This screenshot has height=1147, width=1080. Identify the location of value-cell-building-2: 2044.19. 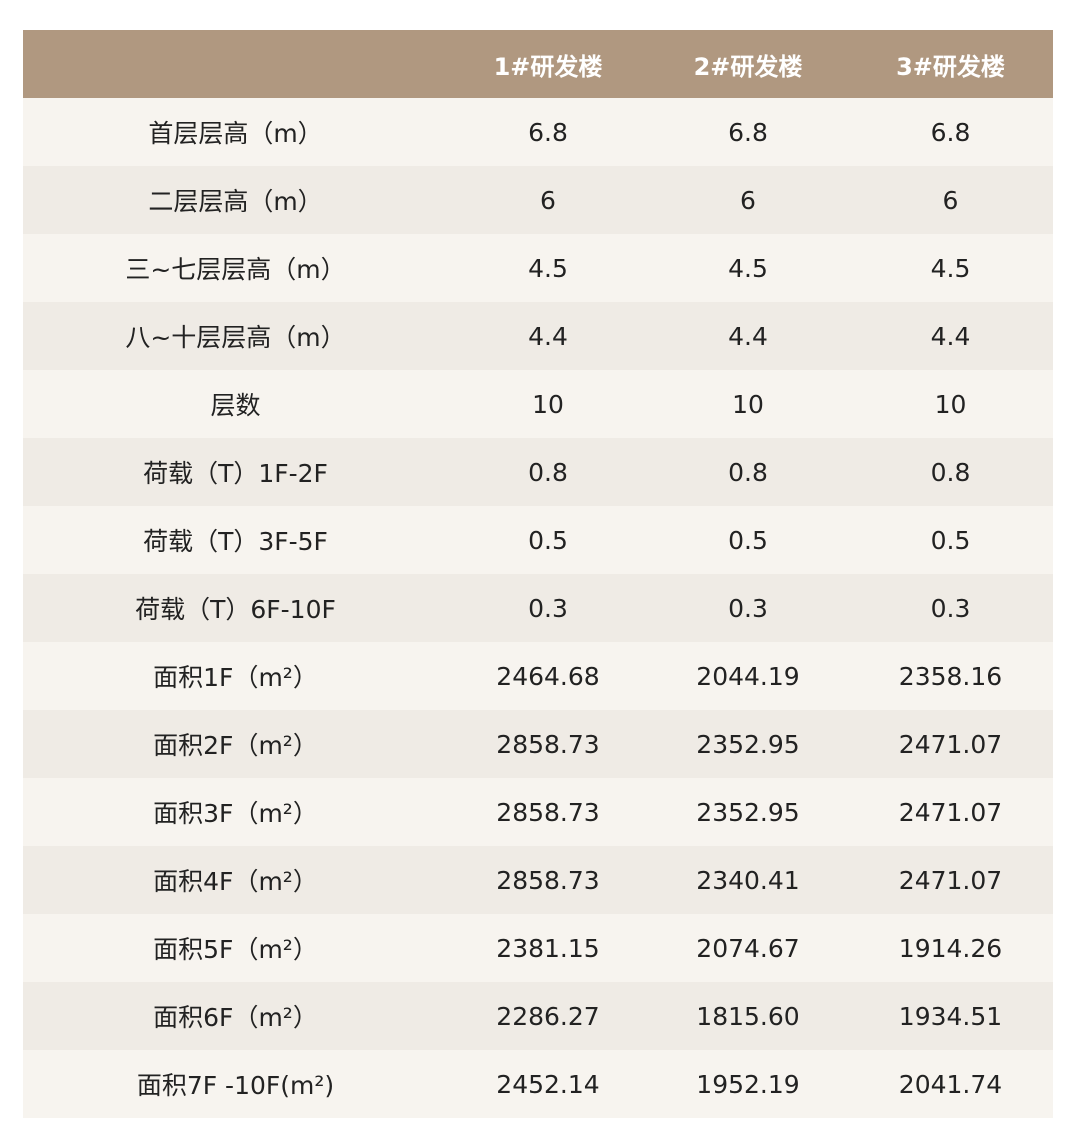
(748, 676).